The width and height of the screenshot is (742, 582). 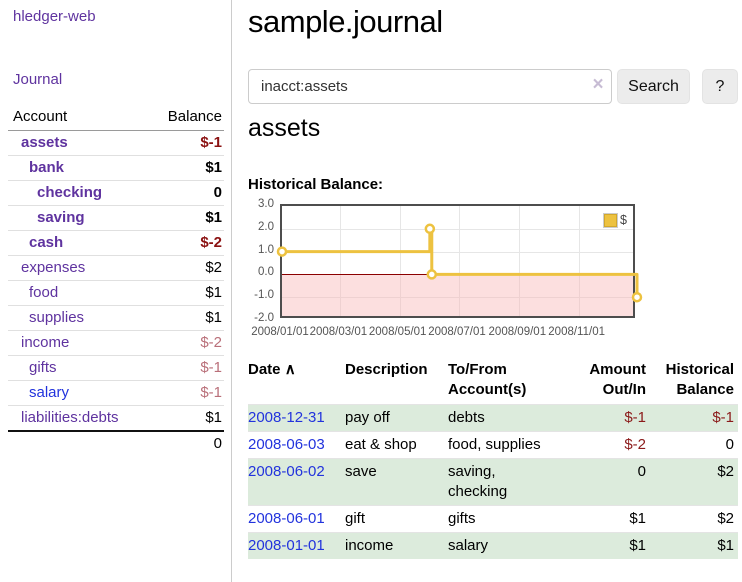 I want to click on account-link-salary: salary, so click(x=49, y=392).